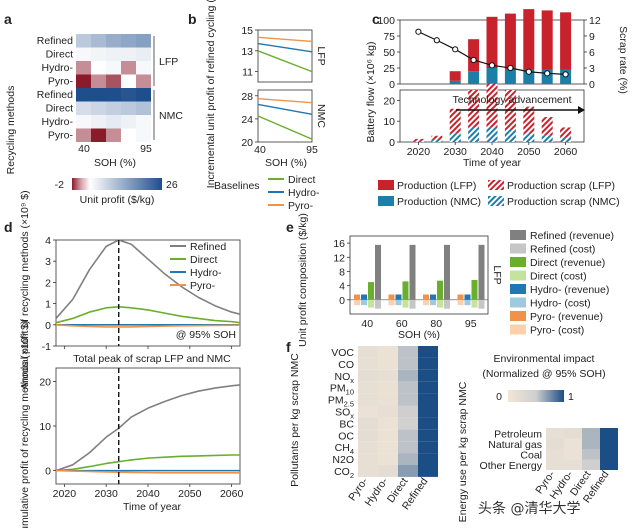 This screenshot has height=528, width=640. What do you see at coordinates (592, 69) in the screenshot?
I see `panel-c-y2tick-label: 3` at bounding box center [592, 69].